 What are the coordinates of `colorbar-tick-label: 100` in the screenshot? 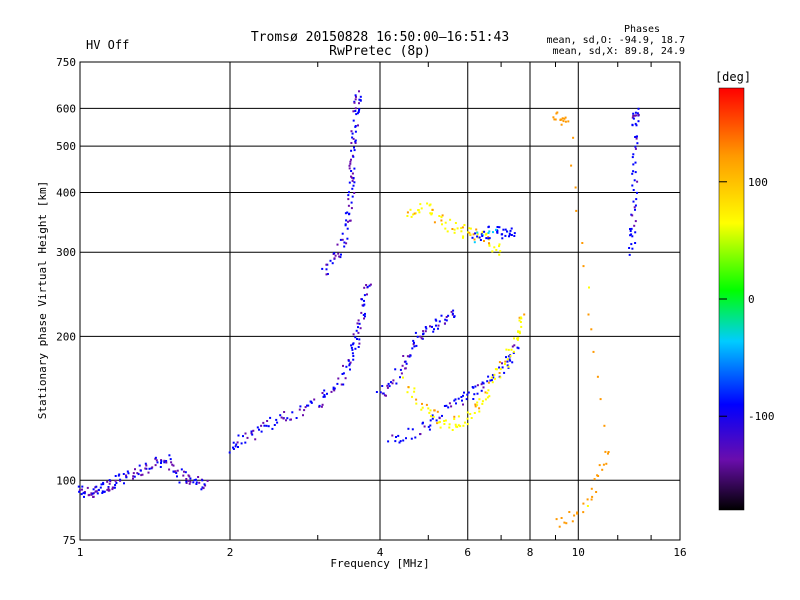 It's located at (758, 182).